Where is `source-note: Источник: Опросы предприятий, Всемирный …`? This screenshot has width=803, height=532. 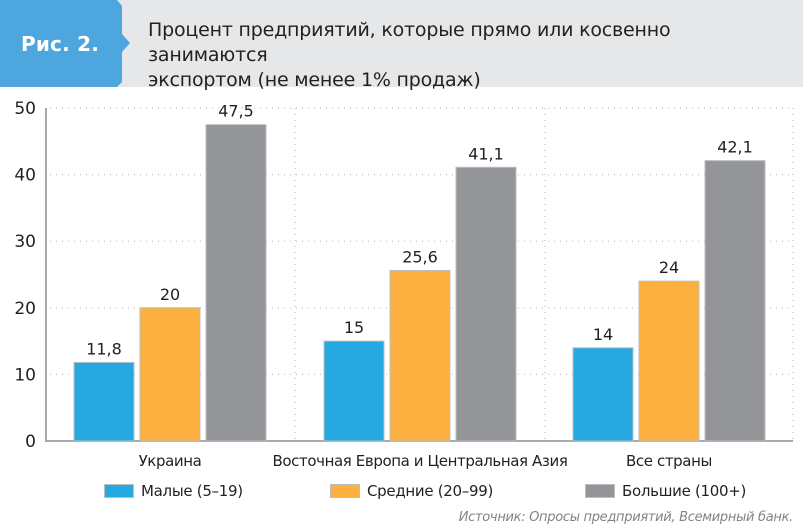
source-note: Источник: Опросы предприятий, Всемирный … is located at coordinates (626, 517).